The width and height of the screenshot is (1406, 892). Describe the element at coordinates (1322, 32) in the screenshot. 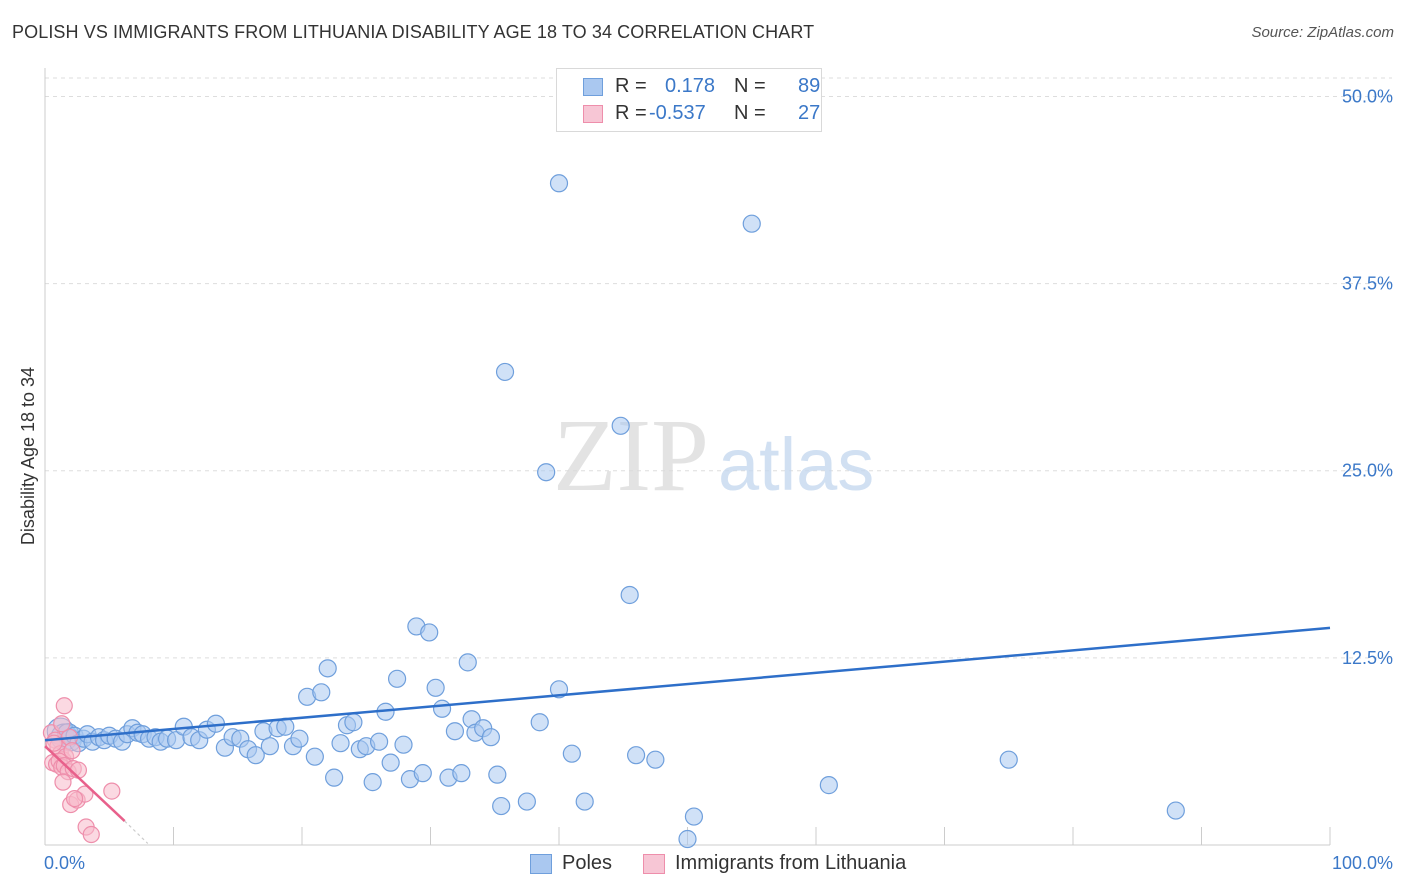

I see `source-label: Source: ZipAtlas.com` at that location.